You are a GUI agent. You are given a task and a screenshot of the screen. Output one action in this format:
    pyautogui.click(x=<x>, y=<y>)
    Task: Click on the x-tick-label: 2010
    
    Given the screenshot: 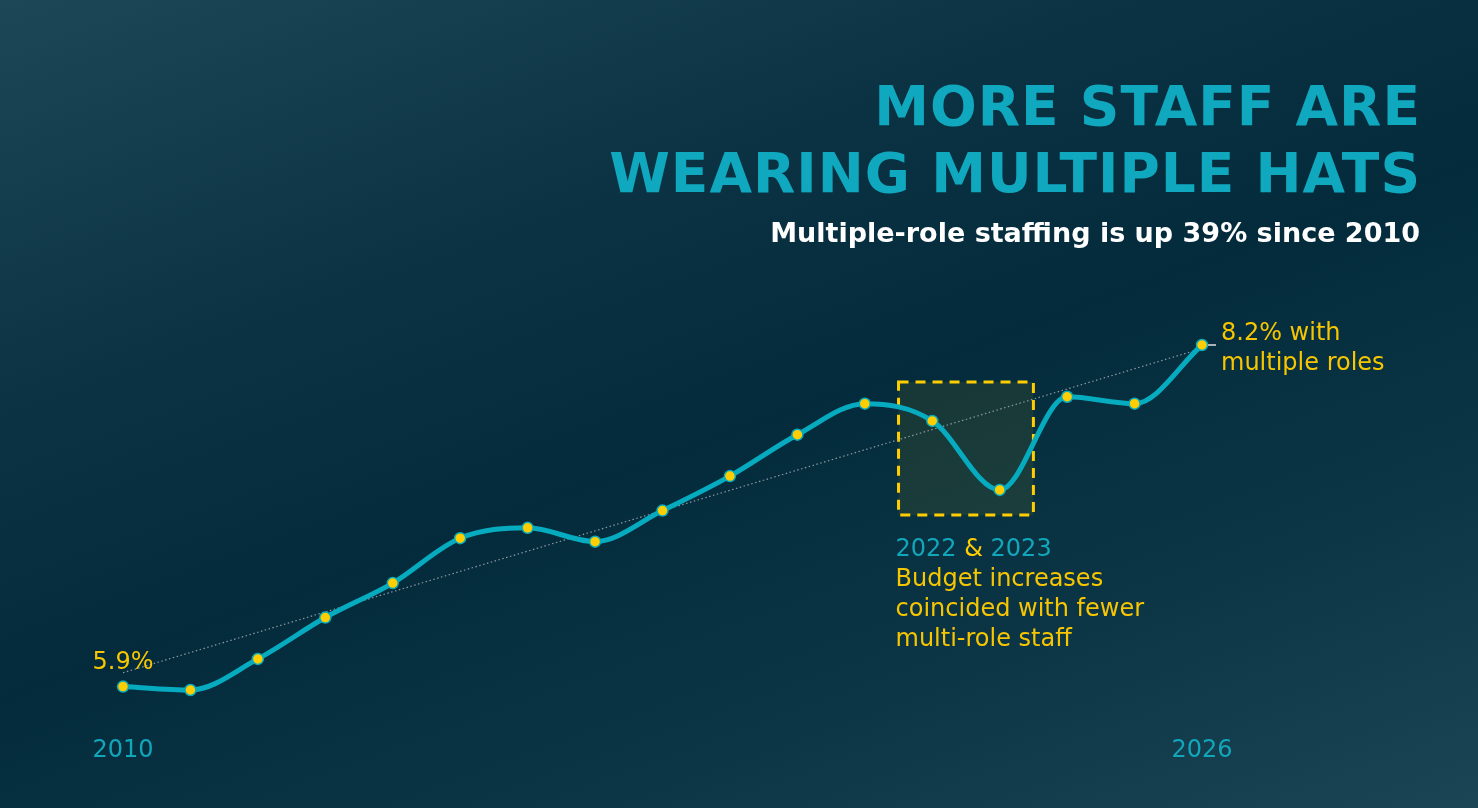 What is the action you would take?
    pyautogui.click(x=123, y=749)
    